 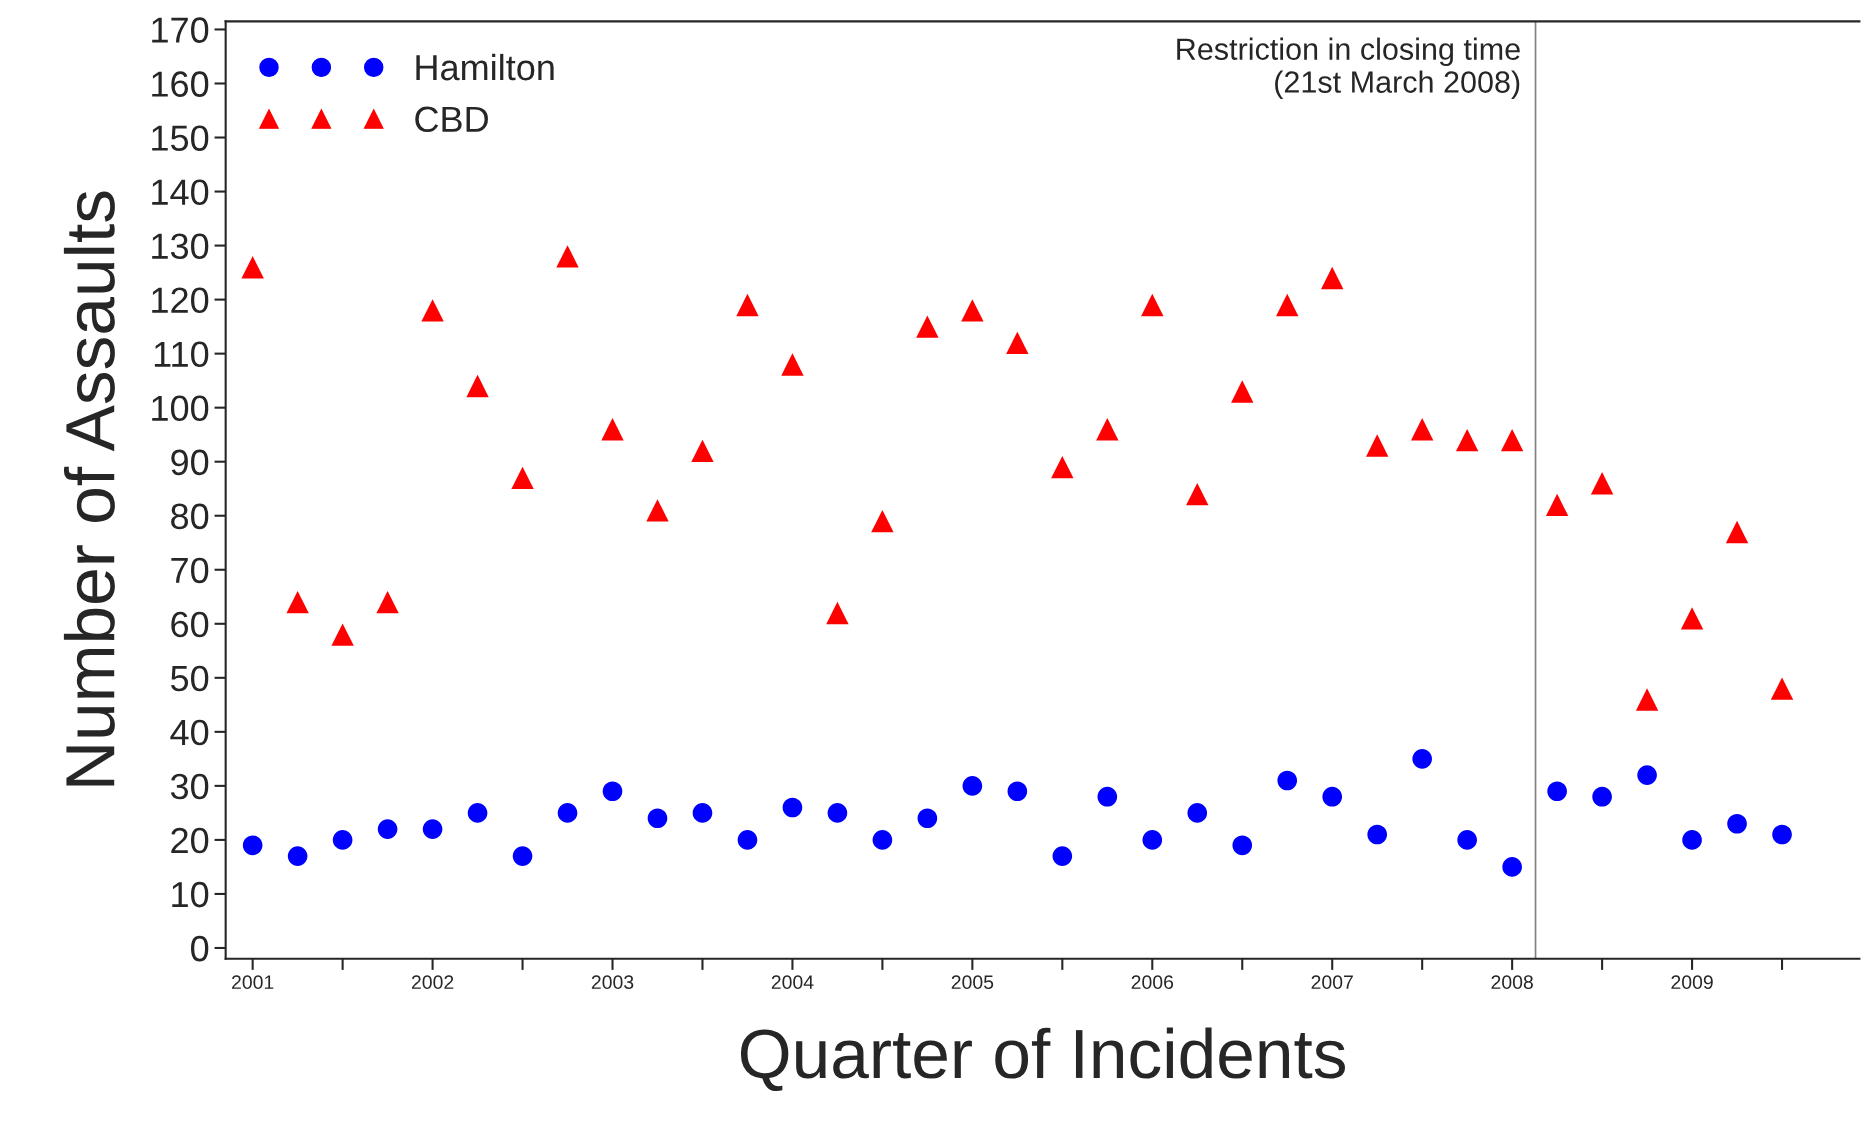 What do you see at coordinates (432, 982) in the screenshot?
I see `x-tick-label: 2002` at bounding box center [432, 982].